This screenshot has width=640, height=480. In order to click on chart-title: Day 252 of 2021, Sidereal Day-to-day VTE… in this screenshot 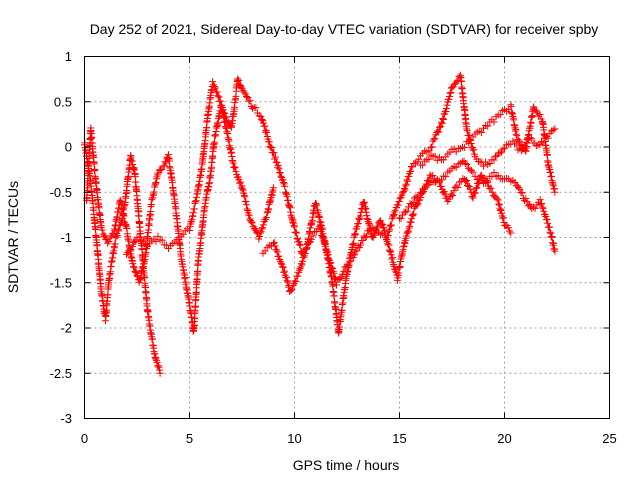, I will do `click(344, 29)`.